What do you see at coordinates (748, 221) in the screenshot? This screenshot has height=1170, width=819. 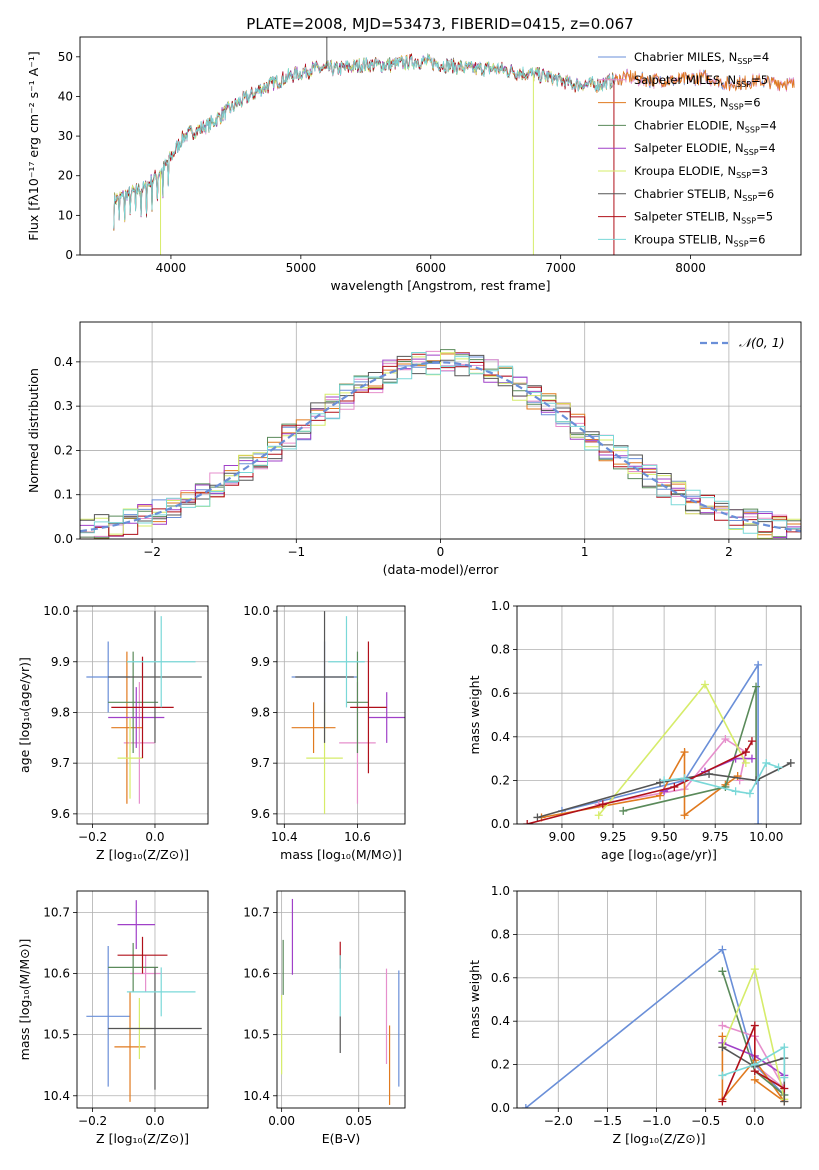 I see `legend-ssp-sub: SSP` at bounding box center [748, 221].